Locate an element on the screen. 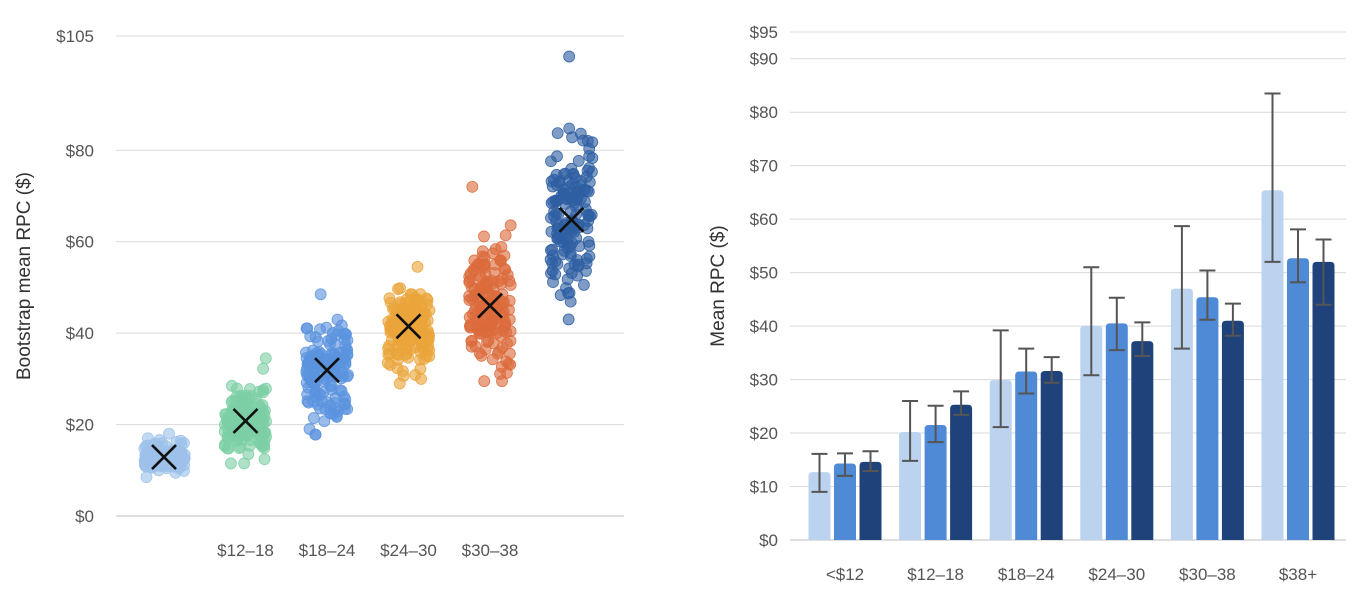 This screenshot has height=589, width=1358. left-y-tick-label: $0 is located at coordinates (84, 516).